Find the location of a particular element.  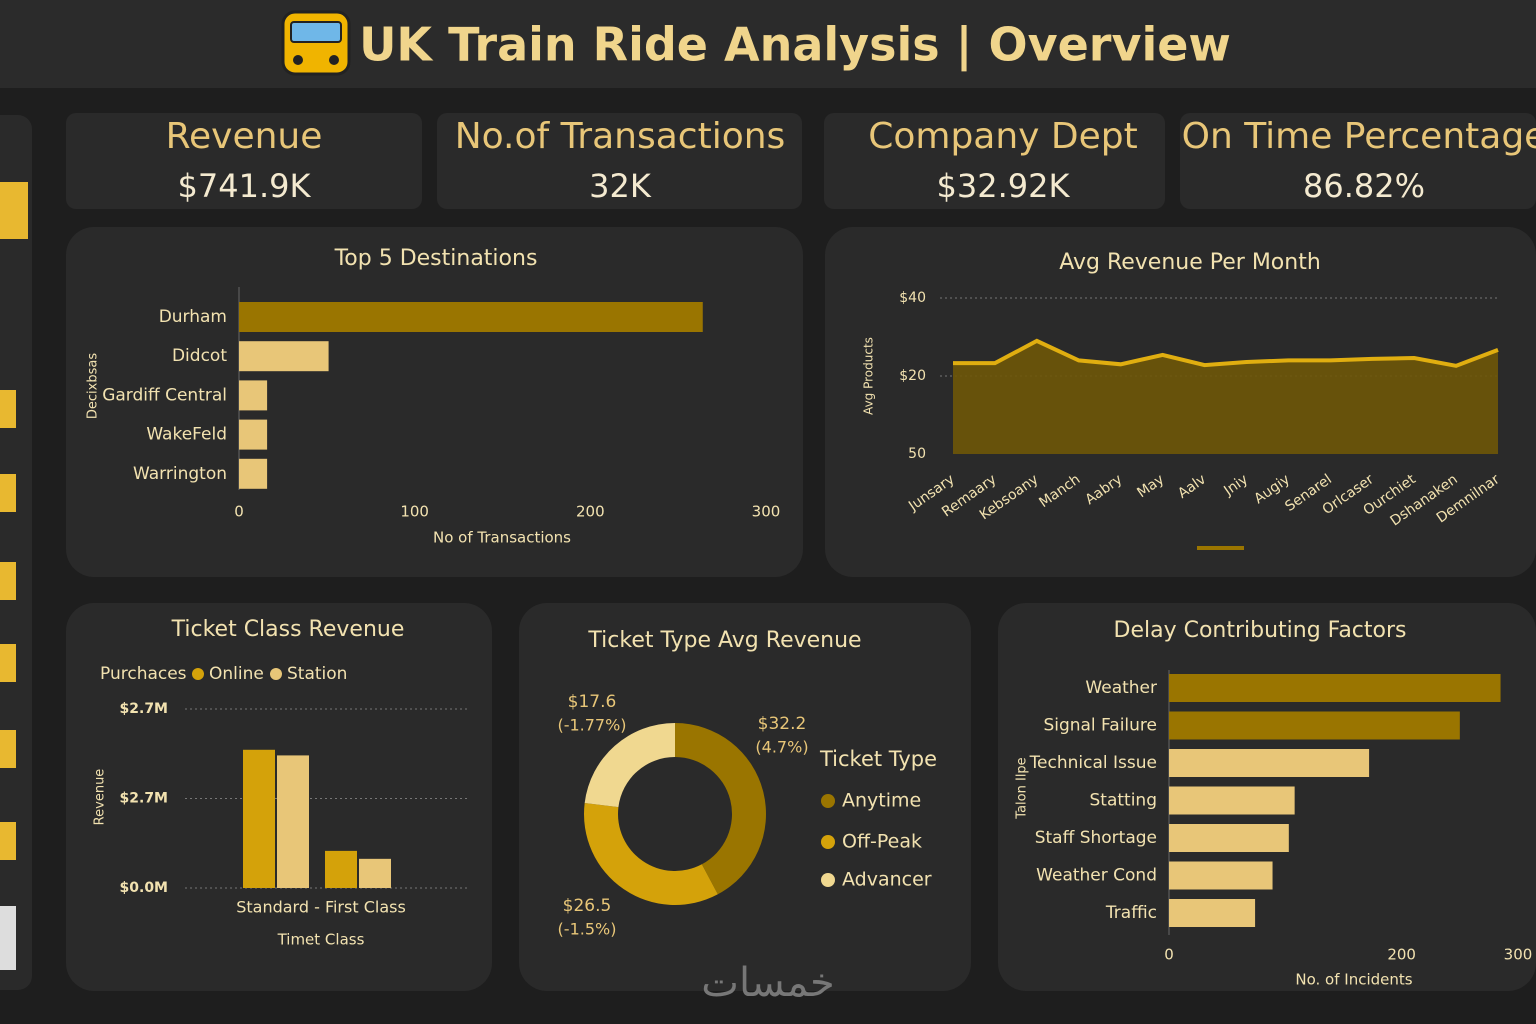

legend-label: Anytime is located at coordinates (881, 801).